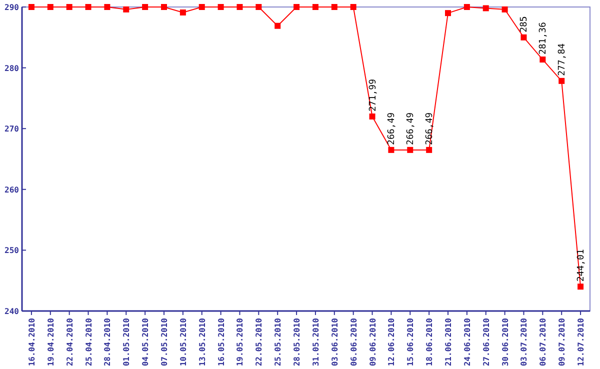 The height and width of the screenshot is (369, 600). I want to click on x-tick-label: 19.04.2010, so click(51, 342).